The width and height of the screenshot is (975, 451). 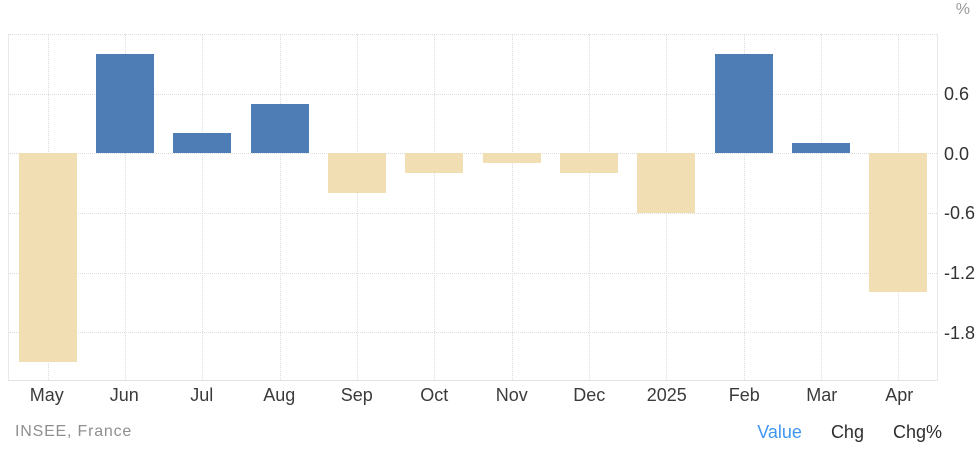 I want to click on bar-aug, so click(x=279, y=128).